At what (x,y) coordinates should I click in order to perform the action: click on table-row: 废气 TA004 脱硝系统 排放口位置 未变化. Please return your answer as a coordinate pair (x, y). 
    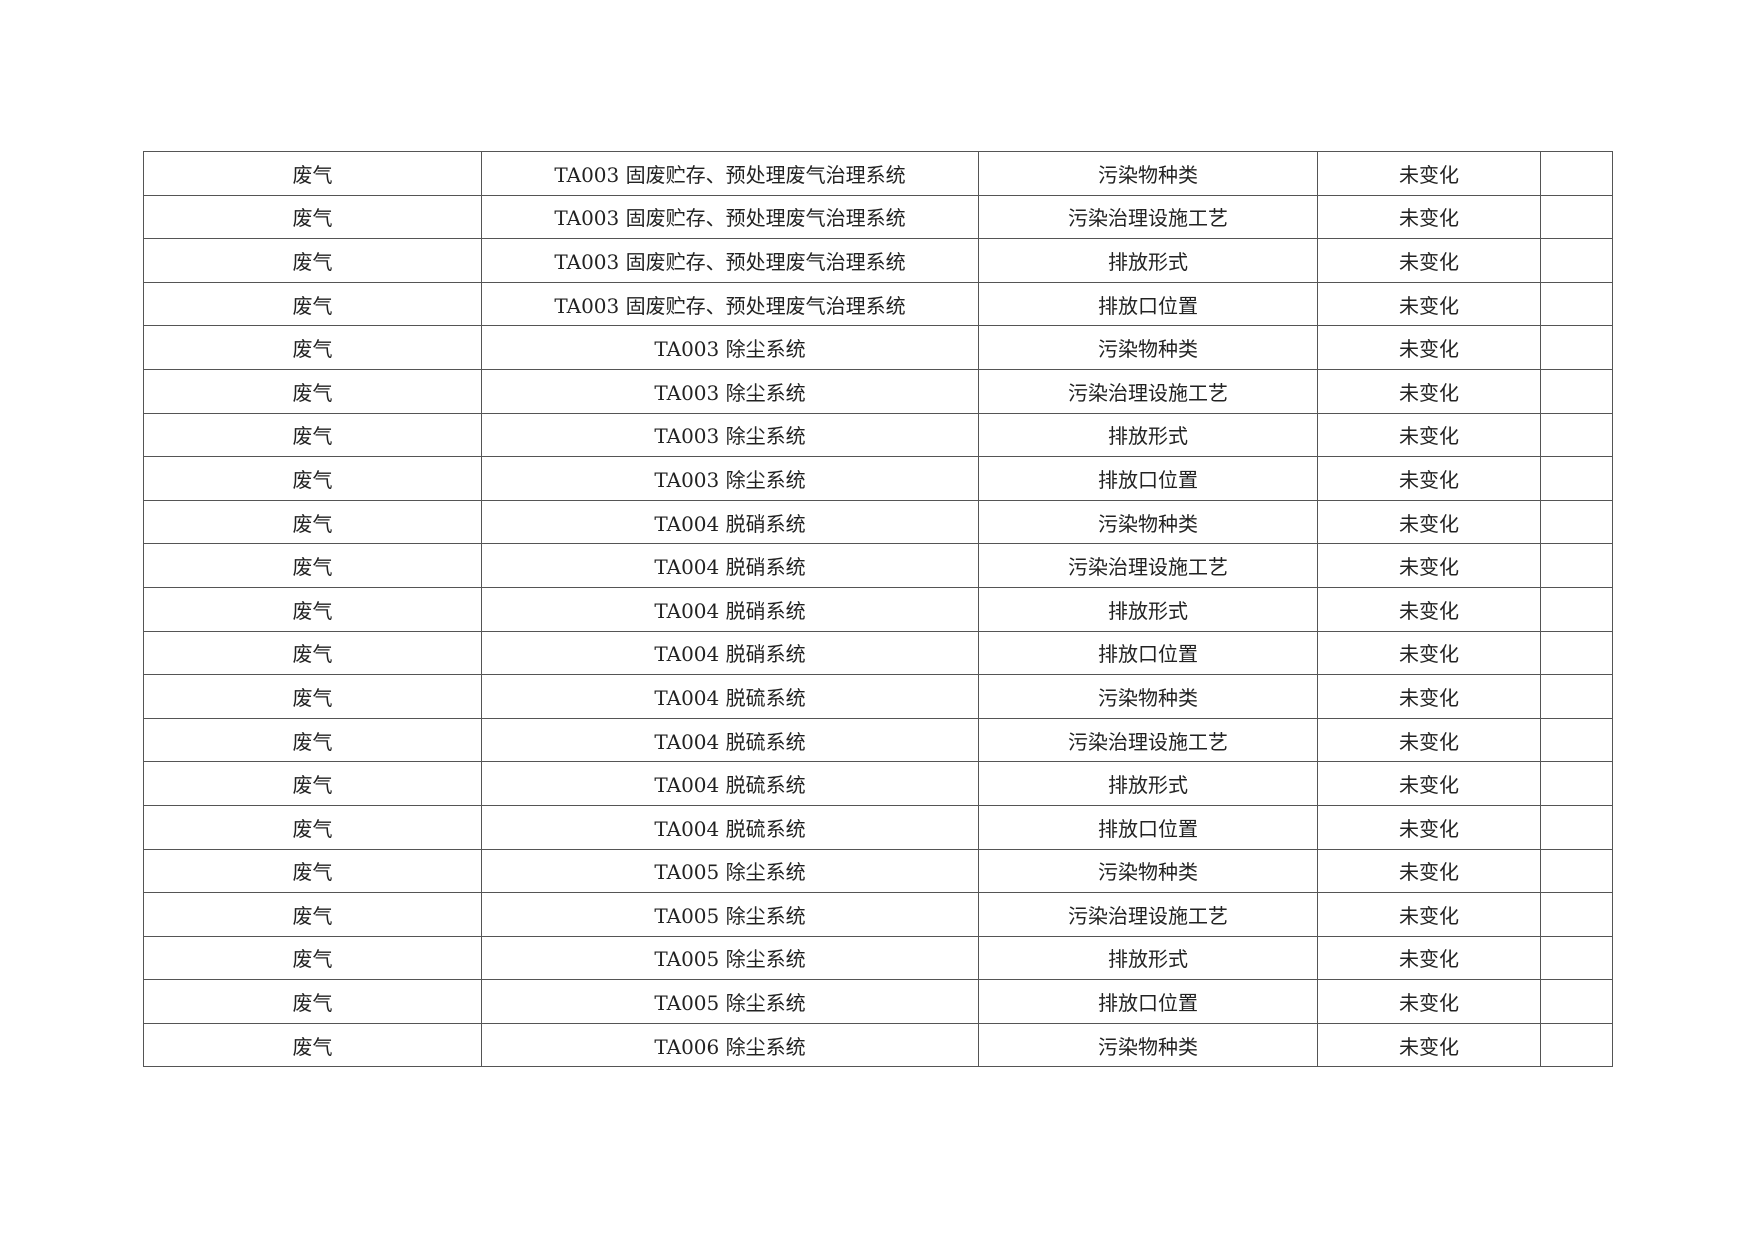
    Looking at the image, I should click on (878, 653).